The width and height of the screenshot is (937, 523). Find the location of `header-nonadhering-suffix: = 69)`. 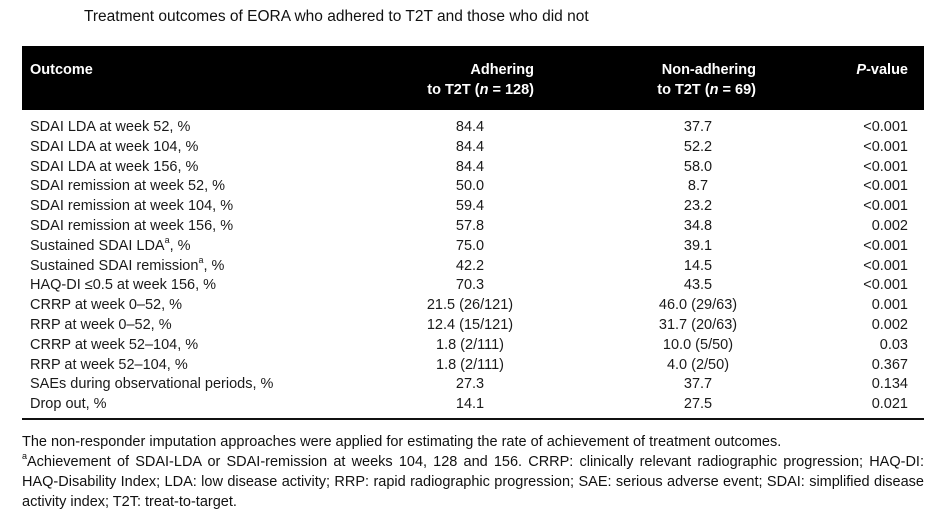

header-nonadhering-suffix: = 69) is located at coordinates (737, 90).